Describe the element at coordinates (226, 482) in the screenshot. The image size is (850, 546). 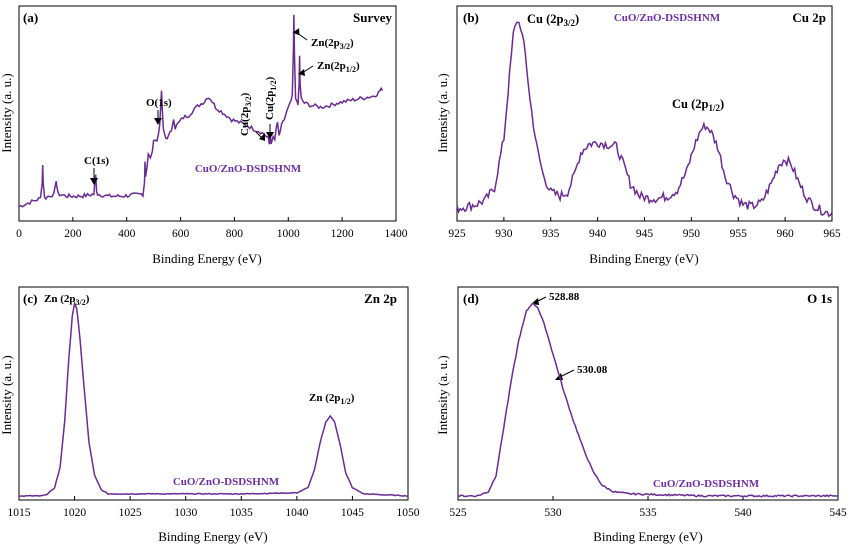
I see `panel-c-sample-label: CuO/ZnO-DSDSHNM` at that location.